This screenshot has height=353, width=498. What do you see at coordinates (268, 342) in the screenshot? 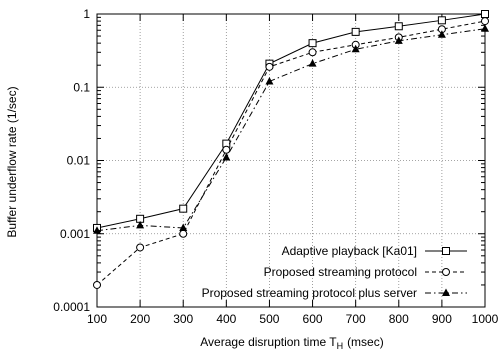
I see `x-axis-label-main: Average disruption time T` at bounding box center [268, 342].